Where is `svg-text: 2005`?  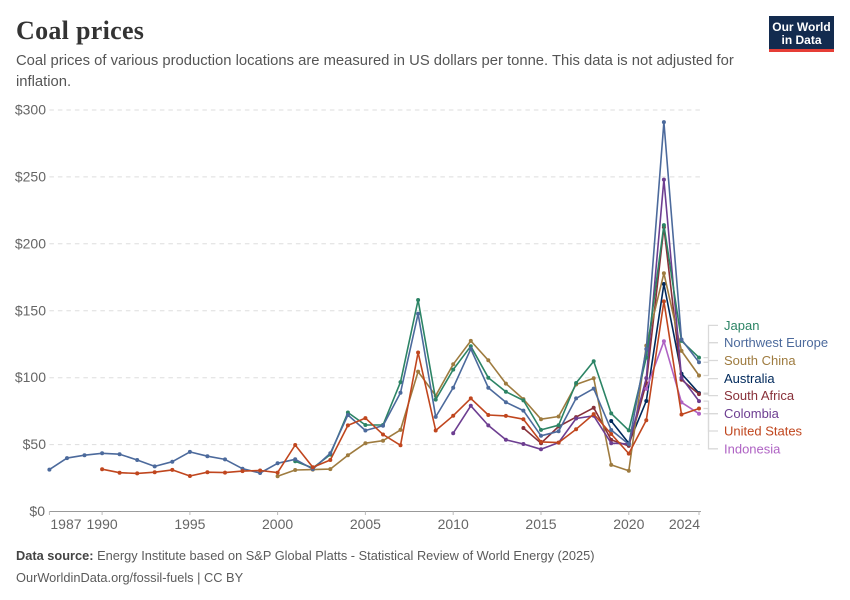
svg-text: 2005 is located at coordinates (365, 524).